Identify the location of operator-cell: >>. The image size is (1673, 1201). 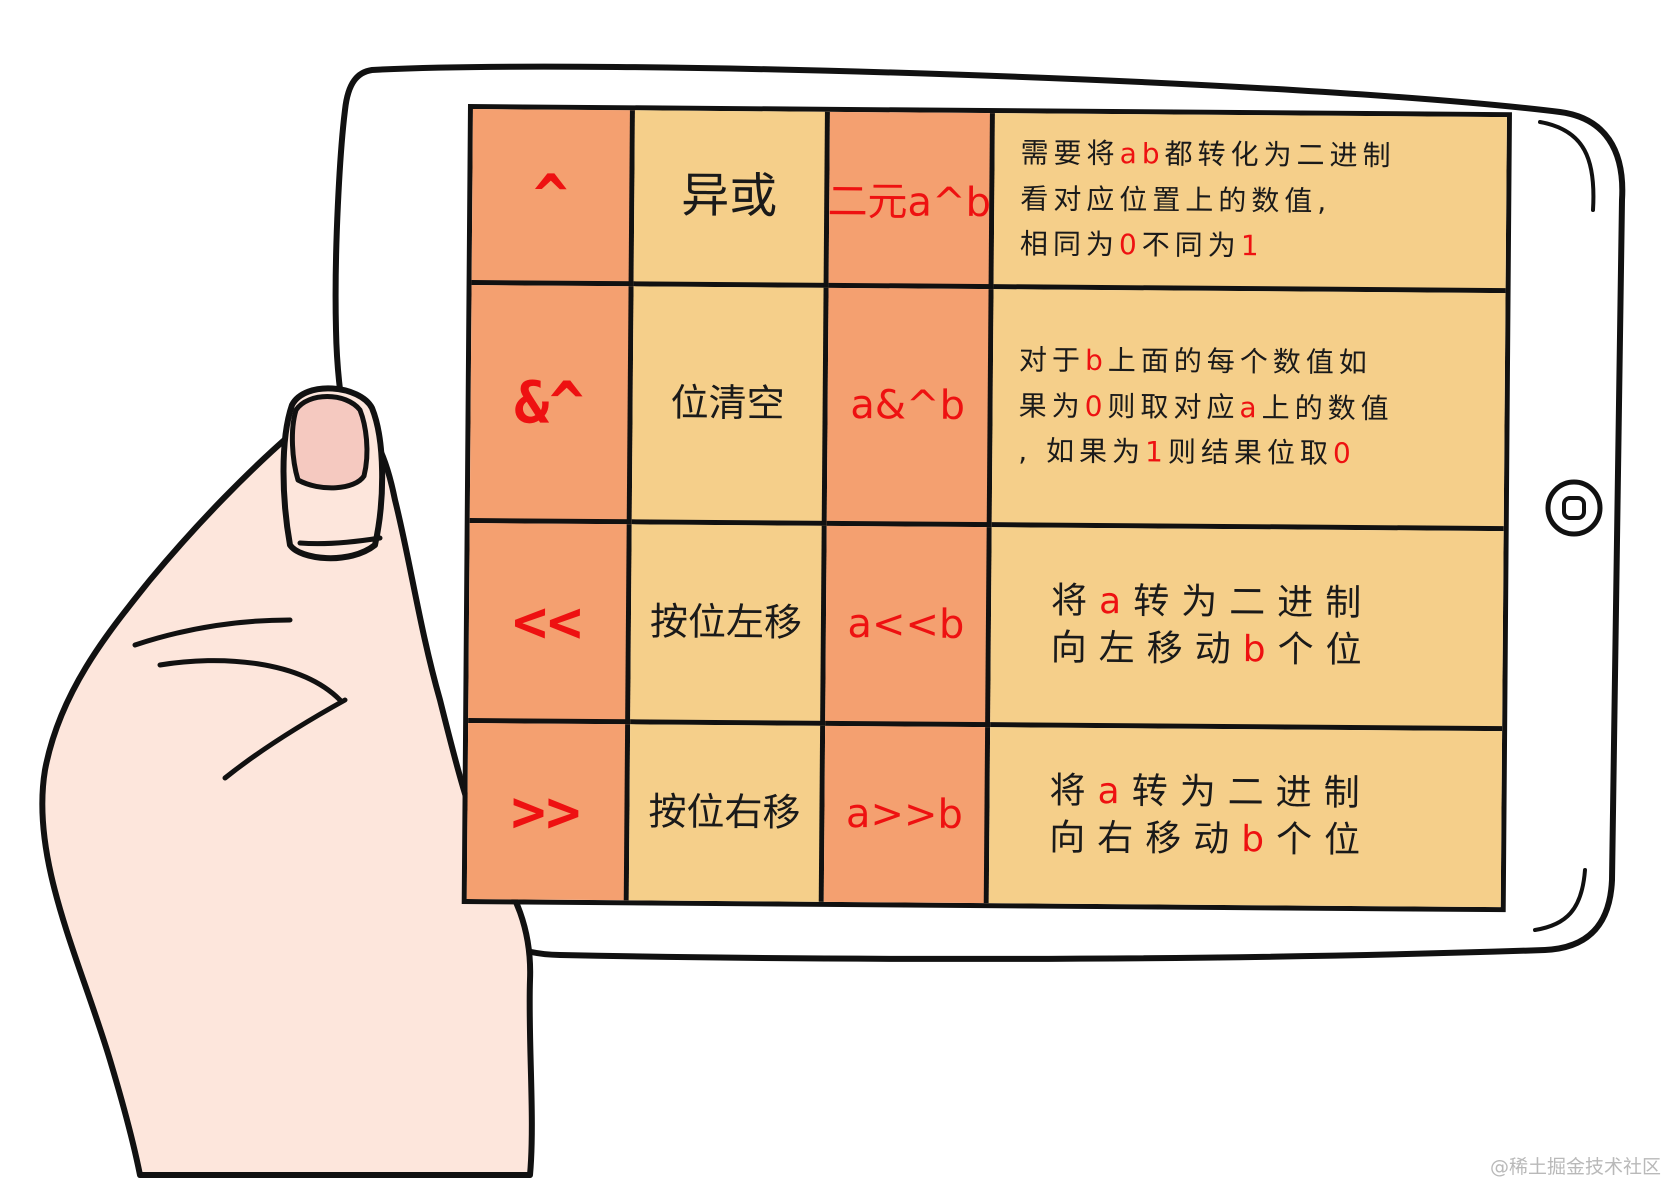
(548, 812).